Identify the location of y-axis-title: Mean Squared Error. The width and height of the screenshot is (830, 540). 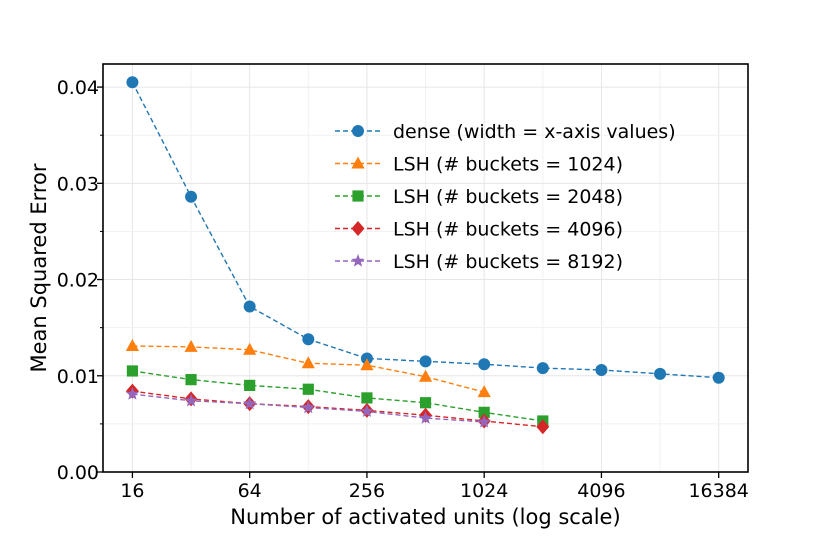
(39, 267).